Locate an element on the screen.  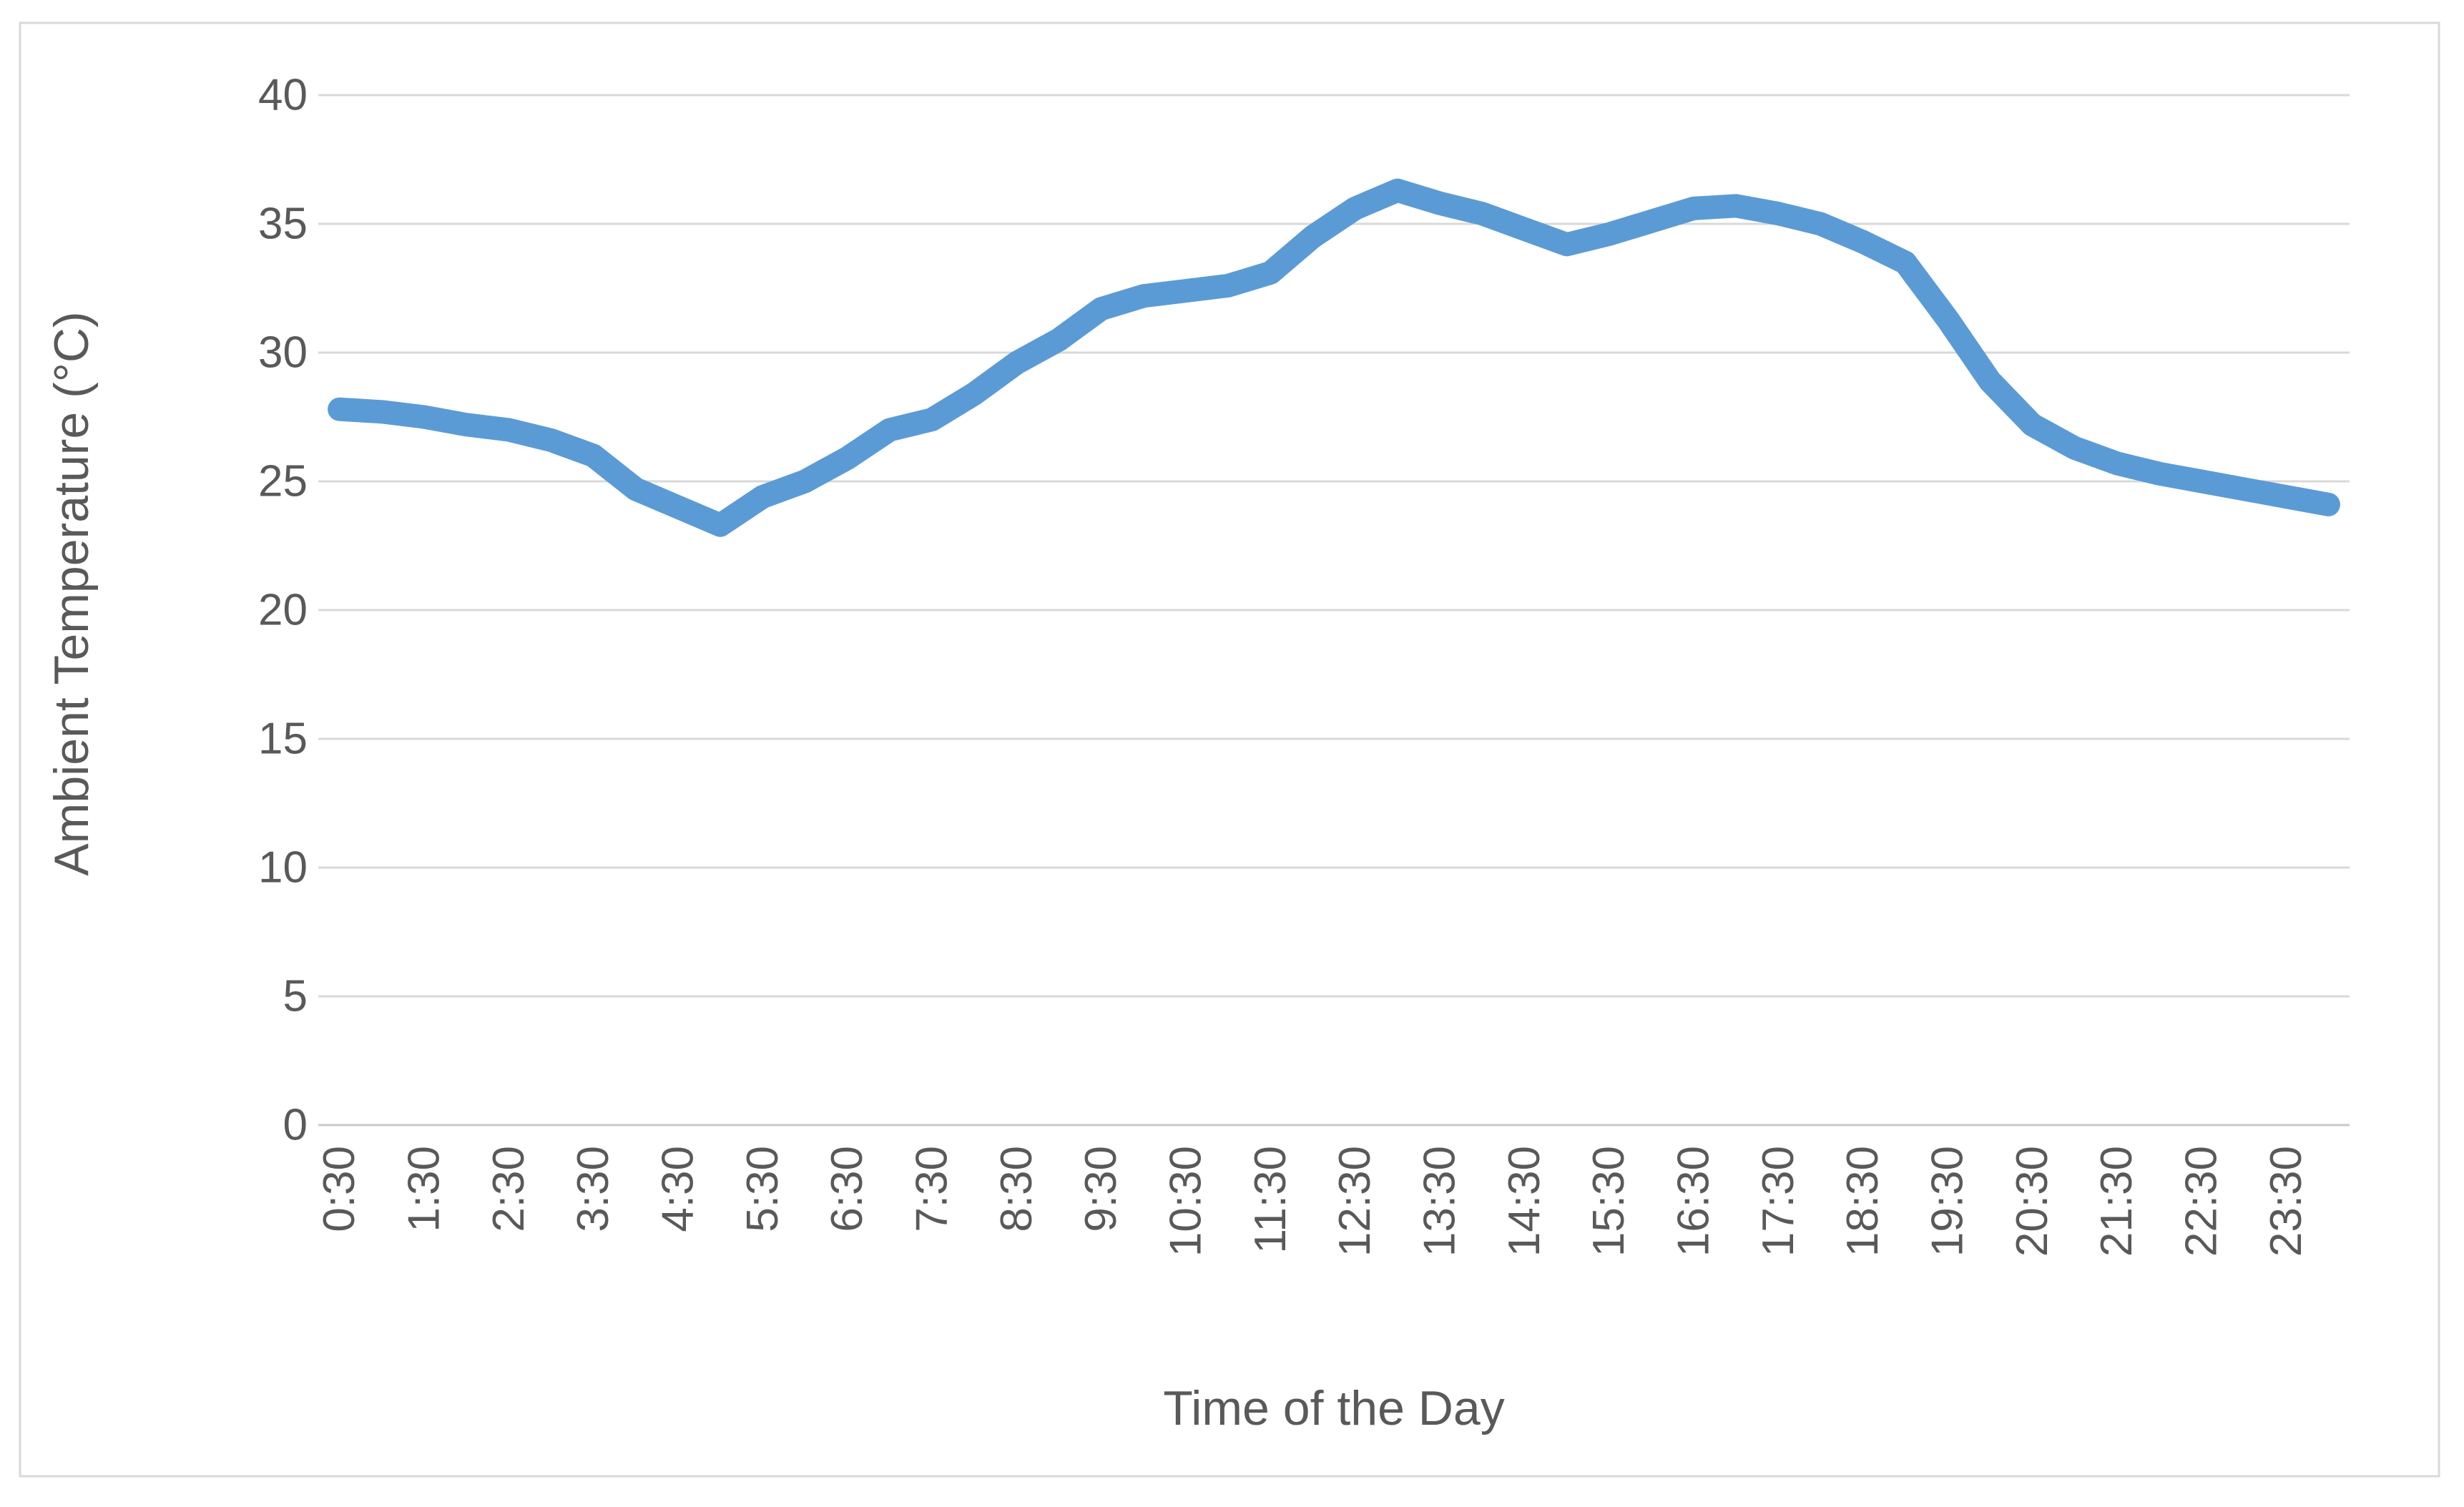
y-tick-label: 10 is located at coordinates (283, 868).